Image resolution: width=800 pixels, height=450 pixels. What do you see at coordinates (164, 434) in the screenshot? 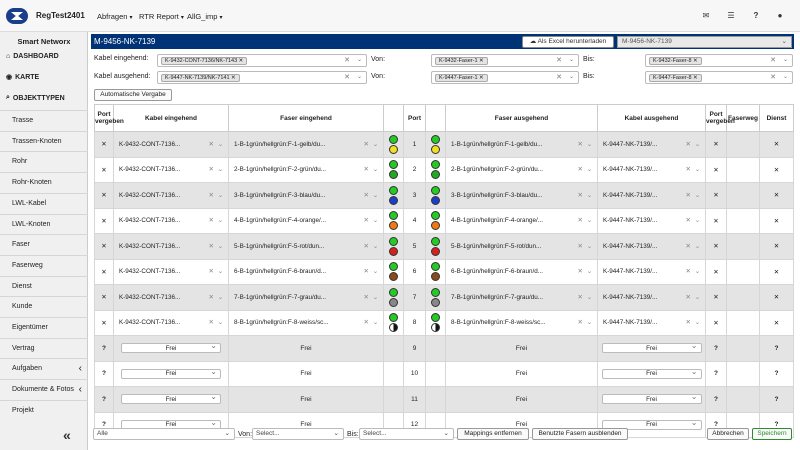
I see `fiber-filter-select: Alle ⌄` at bounding box center [164, 434].